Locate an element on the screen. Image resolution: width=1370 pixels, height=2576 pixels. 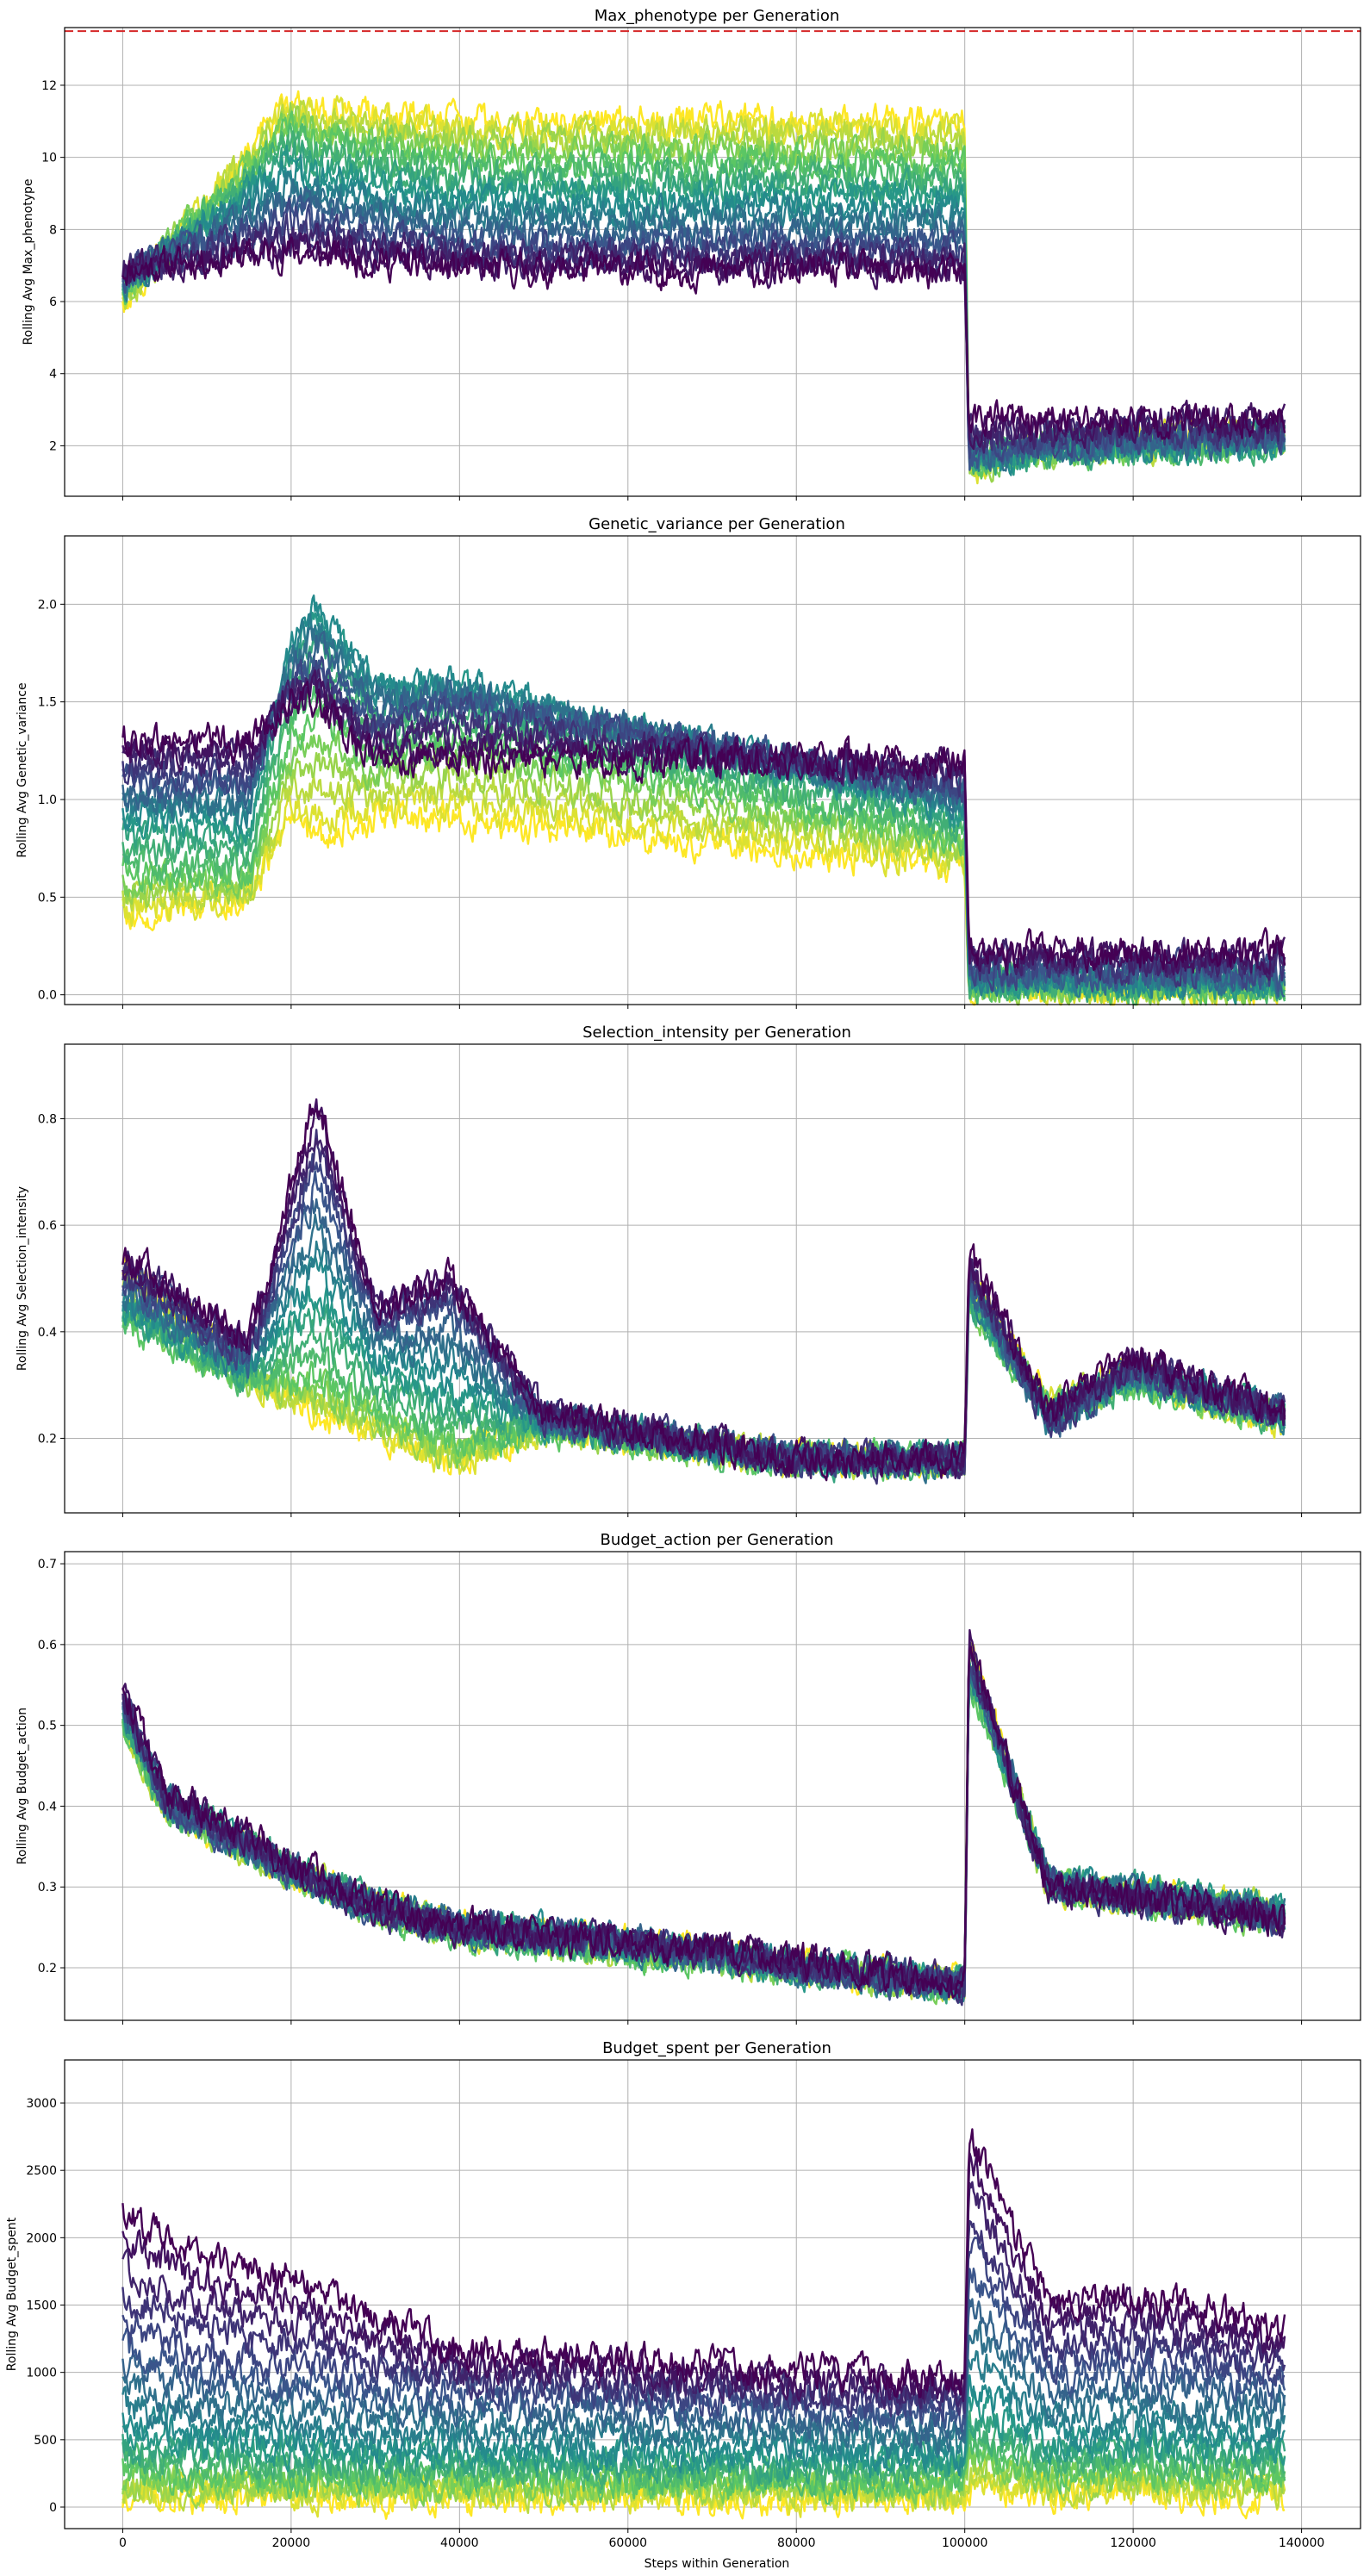
y-tick-label: 500 is located at coordinates (46, 2441).